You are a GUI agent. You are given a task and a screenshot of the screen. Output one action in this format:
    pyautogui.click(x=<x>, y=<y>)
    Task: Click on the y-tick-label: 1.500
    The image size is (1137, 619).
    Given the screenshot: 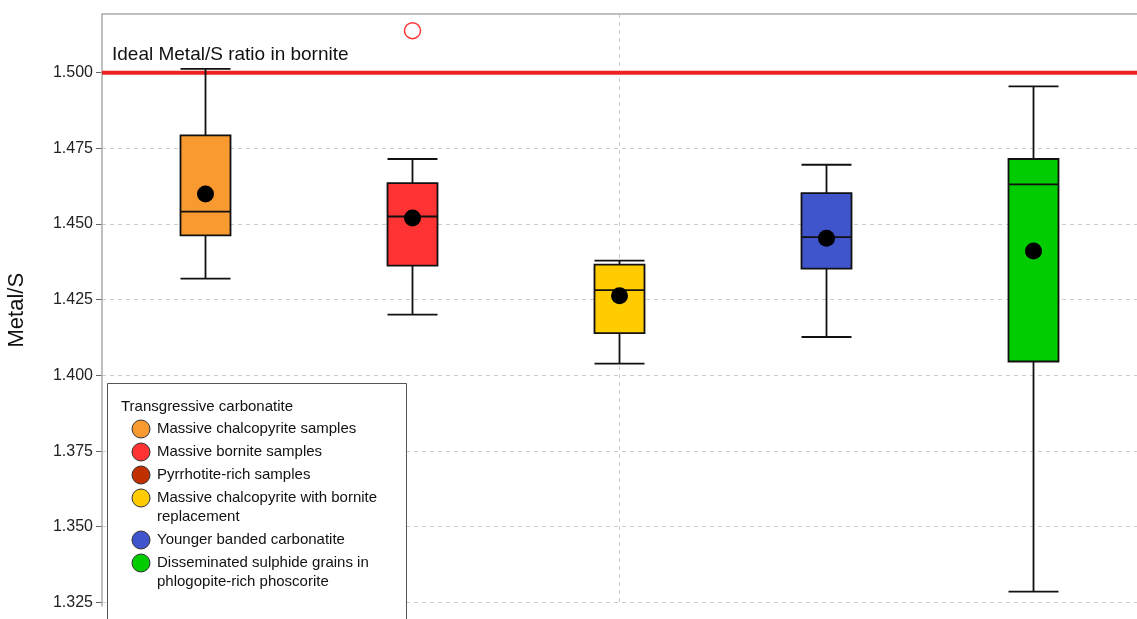 What is the action you would take?
    pyautogui.click(x=73, y=72)
    